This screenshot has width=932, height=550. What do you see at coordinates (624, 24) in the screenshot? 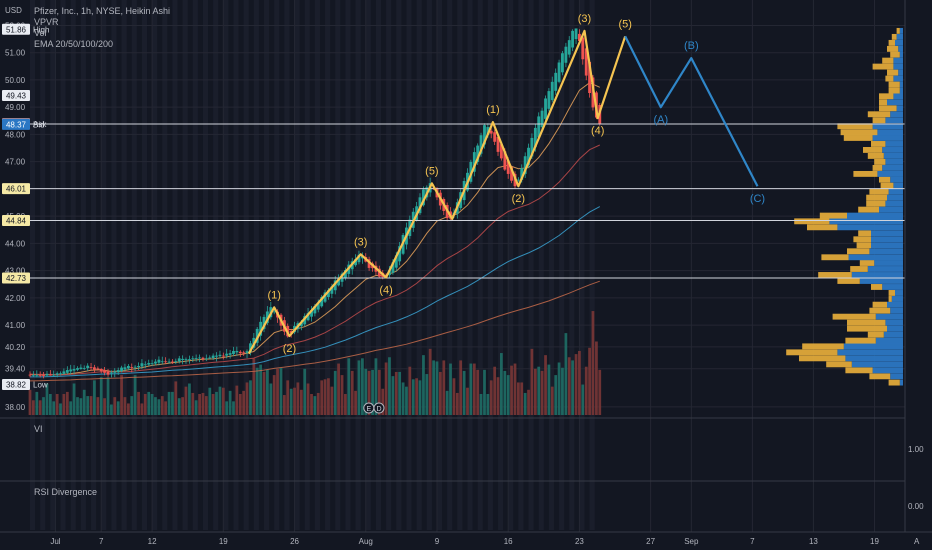
I see `impulse-wave-label: (5)` at bounding box center [624, 24].